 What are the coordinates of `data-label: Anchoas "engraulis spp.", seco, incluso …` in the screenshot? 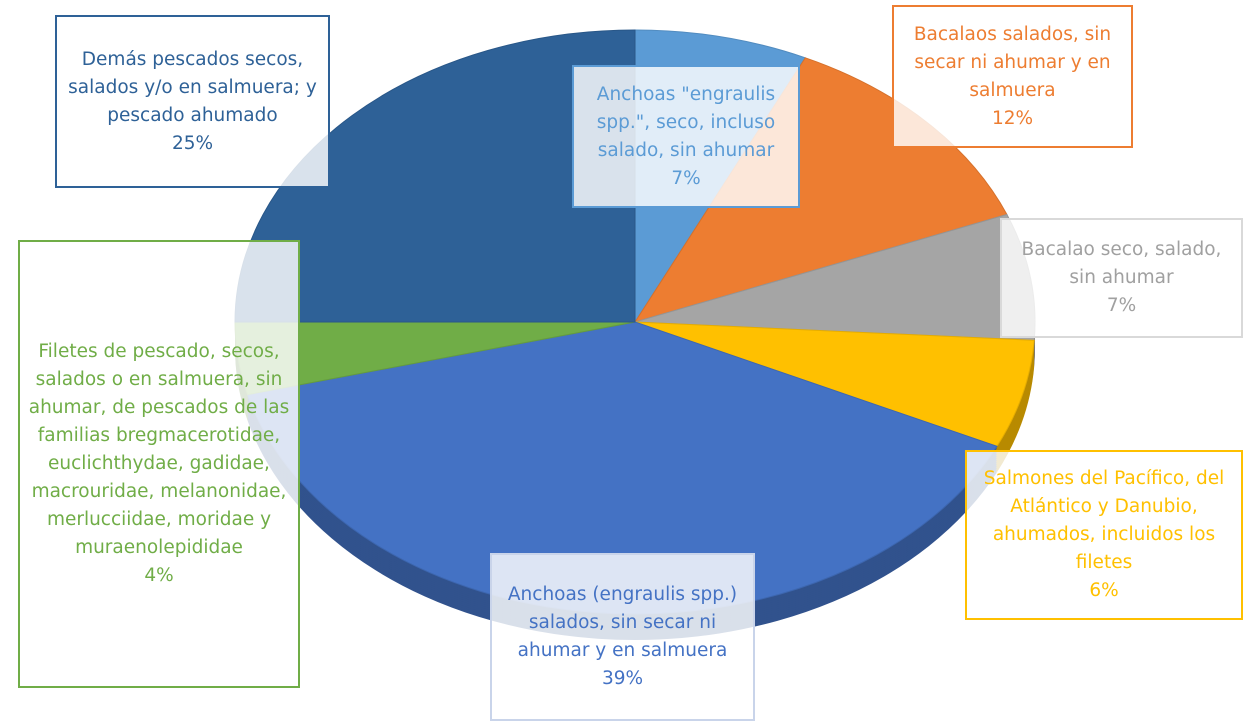 It's located at (686, 136).